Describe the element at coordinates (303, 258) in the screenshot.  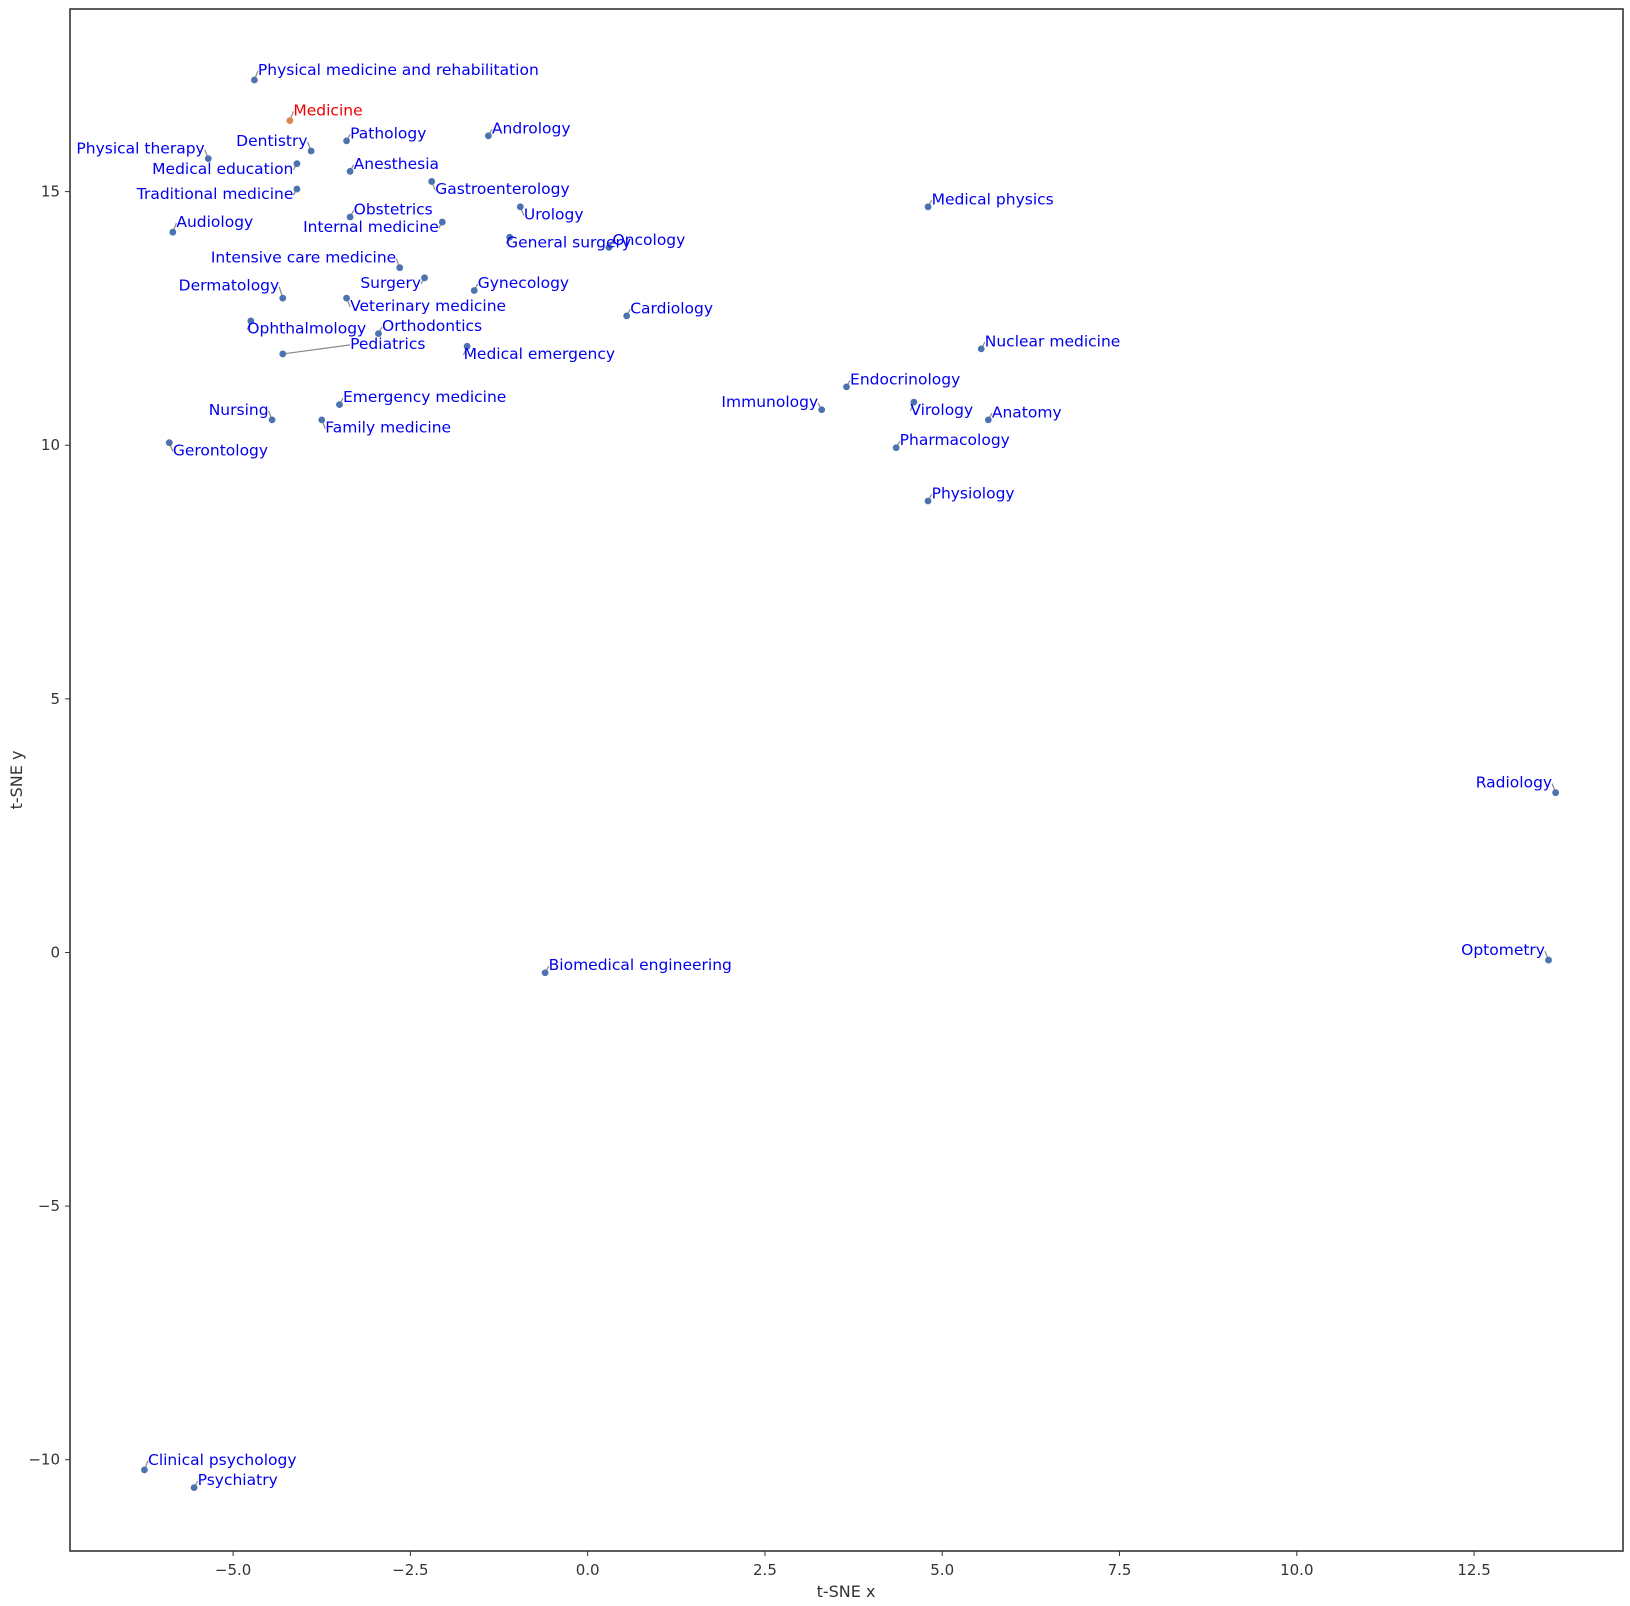
I see `point-label: Intensive care medicine` at that location.